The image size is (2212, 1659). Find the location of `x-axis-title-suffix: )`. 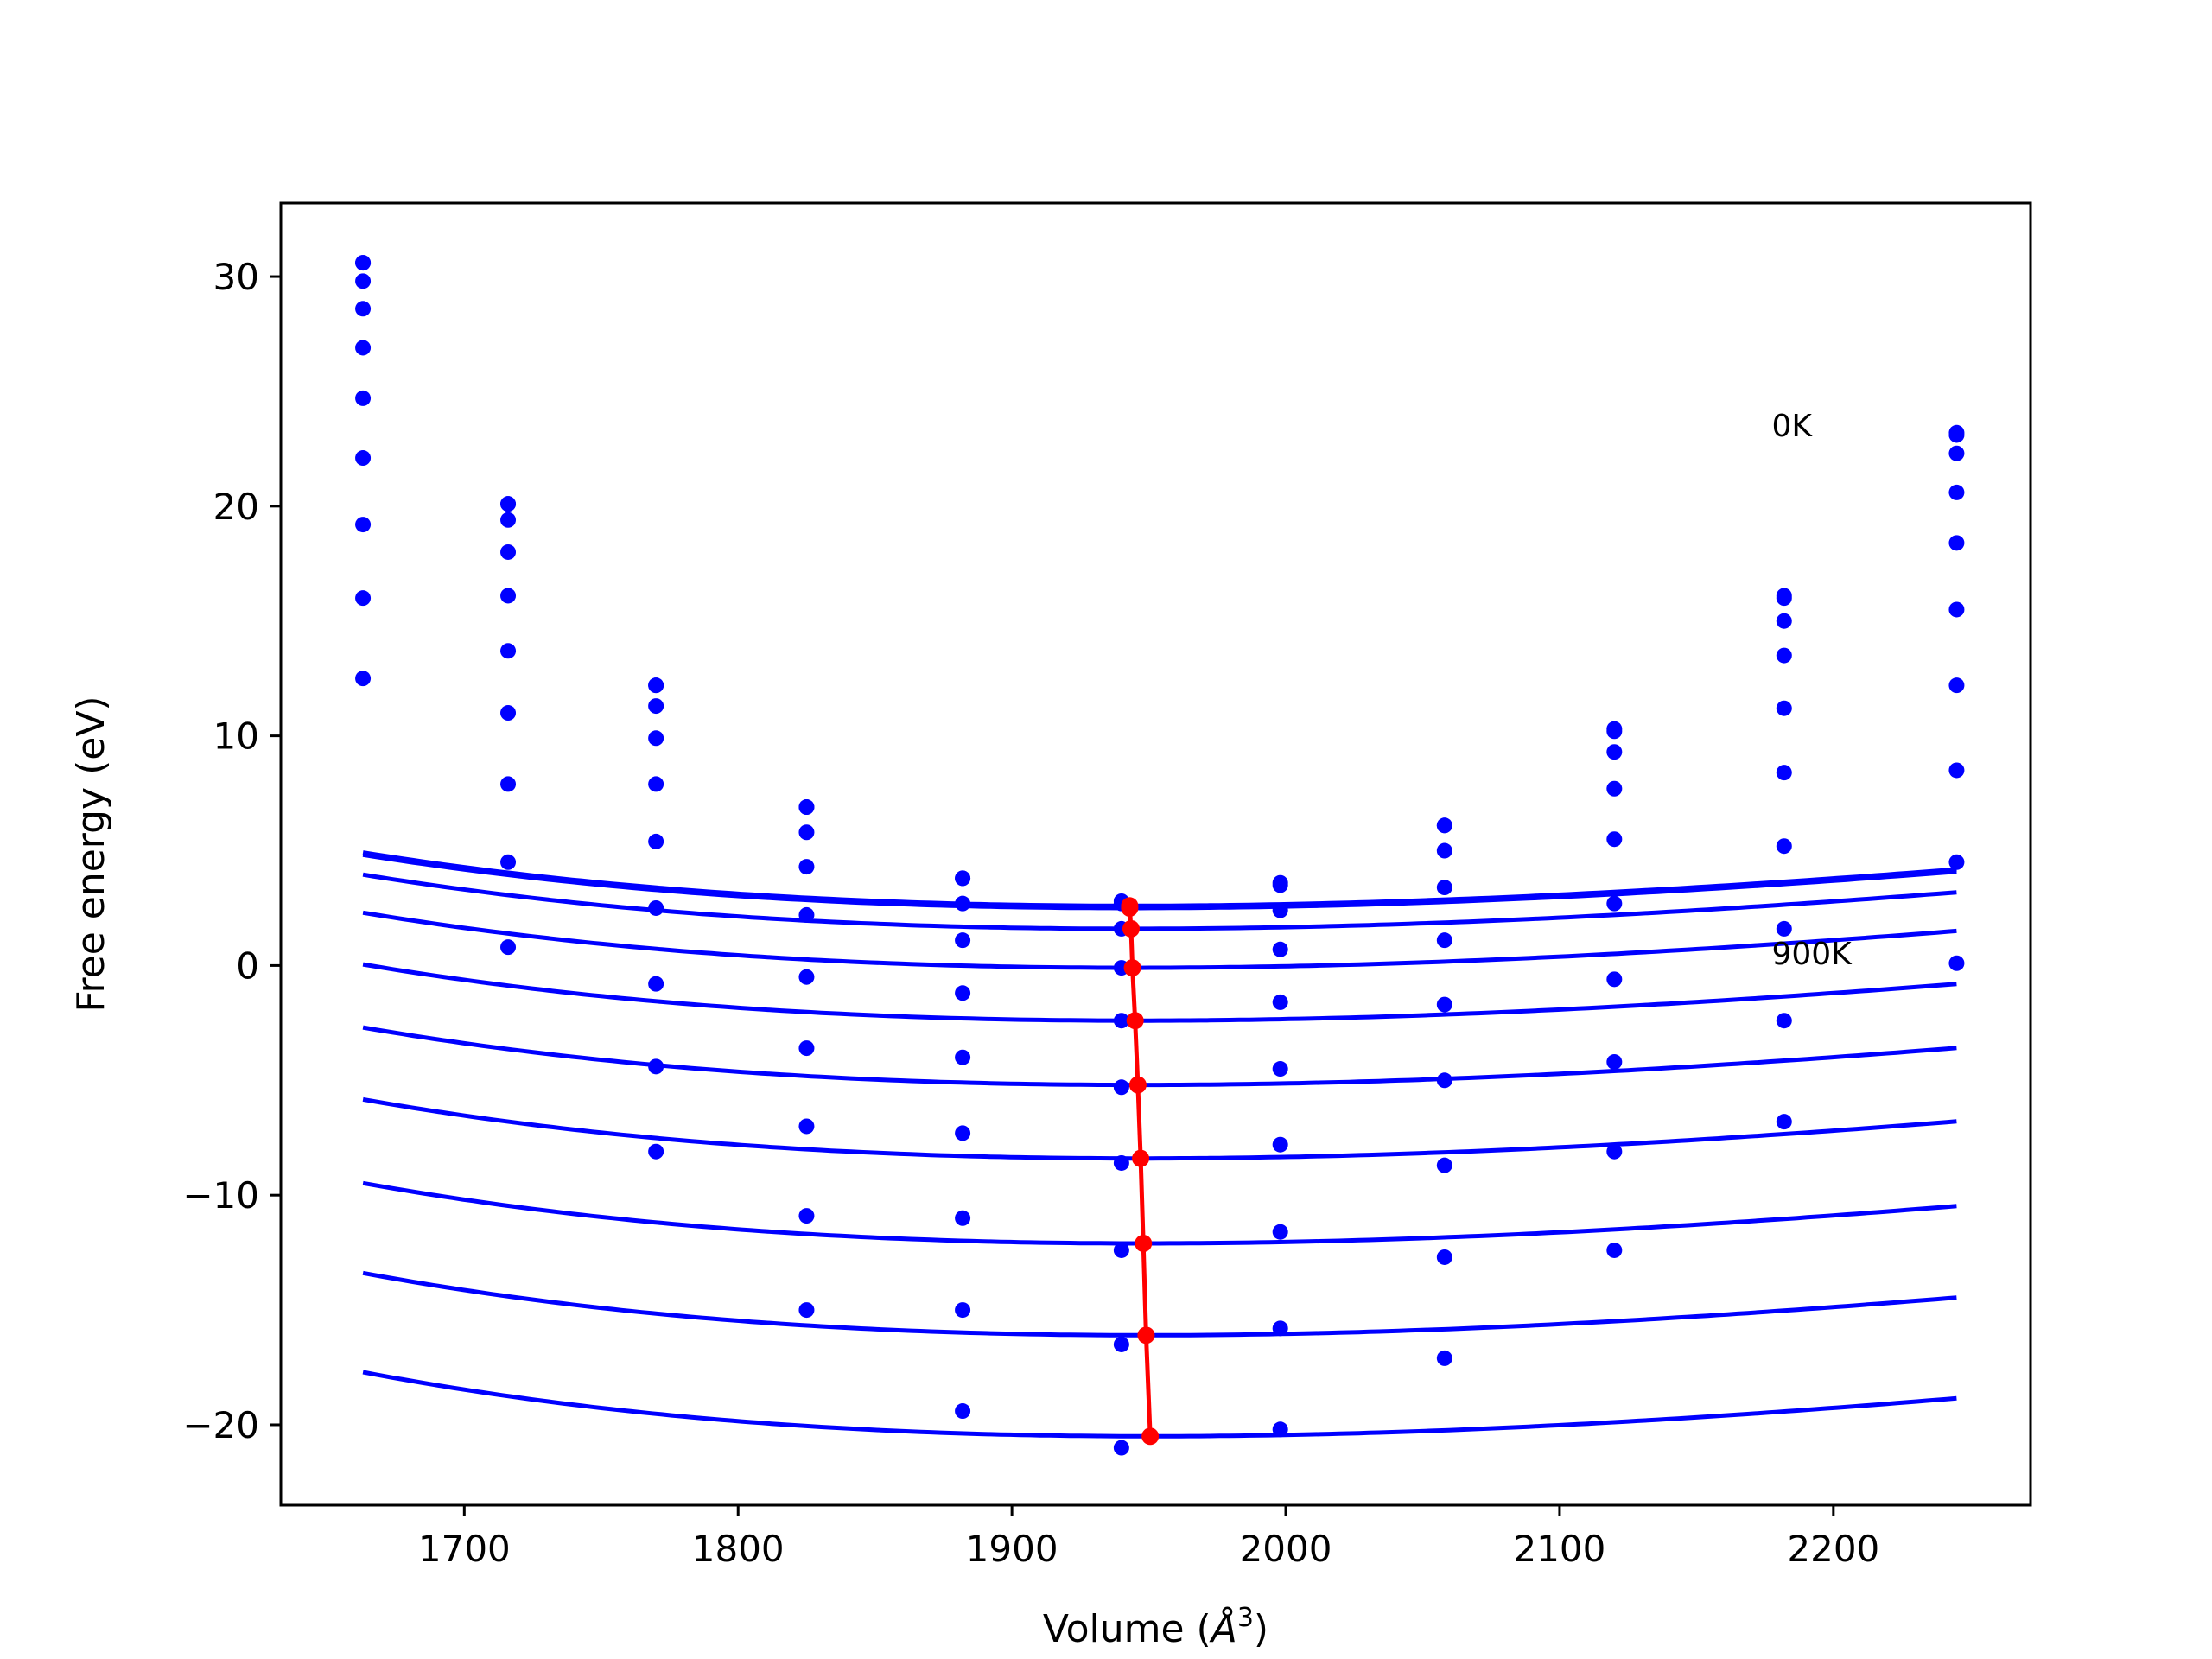

x-axis-title-suffix: ) is located at coordinates (1261, 1629).